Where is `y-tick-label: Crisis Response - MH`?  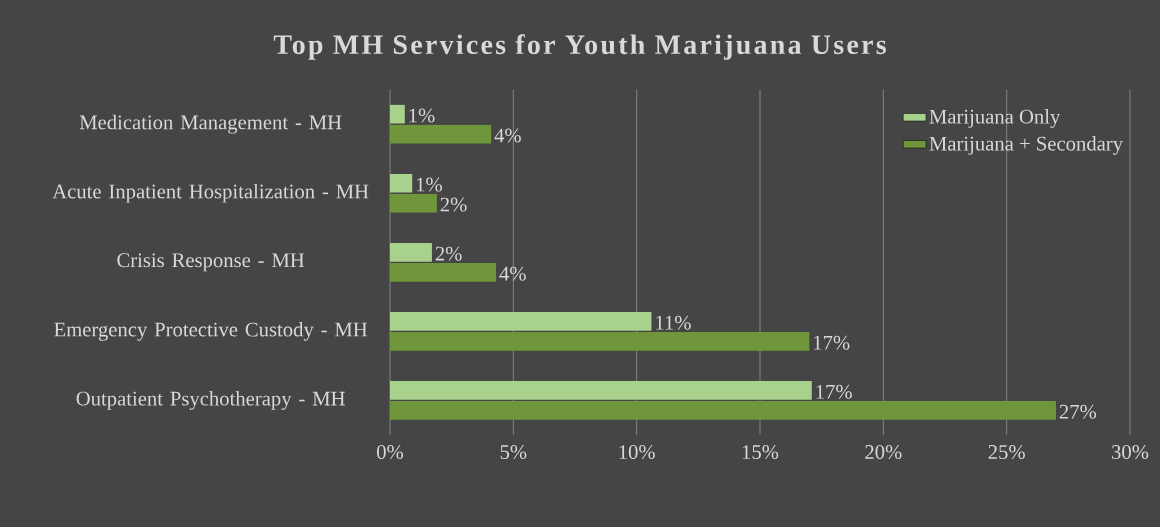 y-tick-label: Crisis Response - MH is located at coordinates (211, 262).